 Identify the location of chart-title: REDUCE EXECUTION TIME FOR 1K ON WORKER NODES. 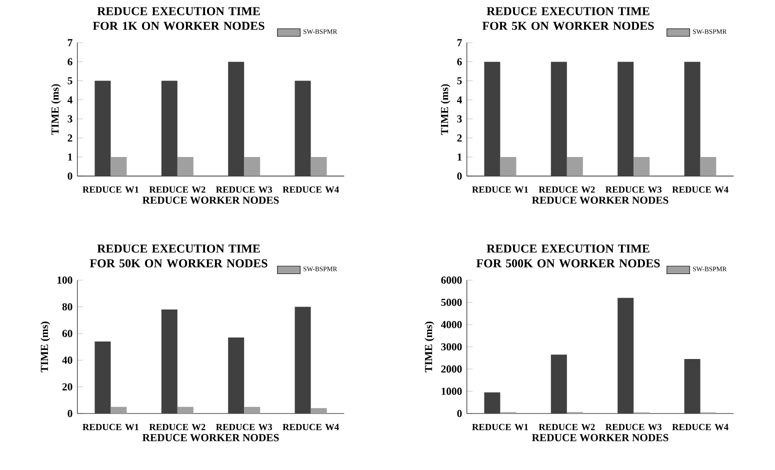
(178, 18).